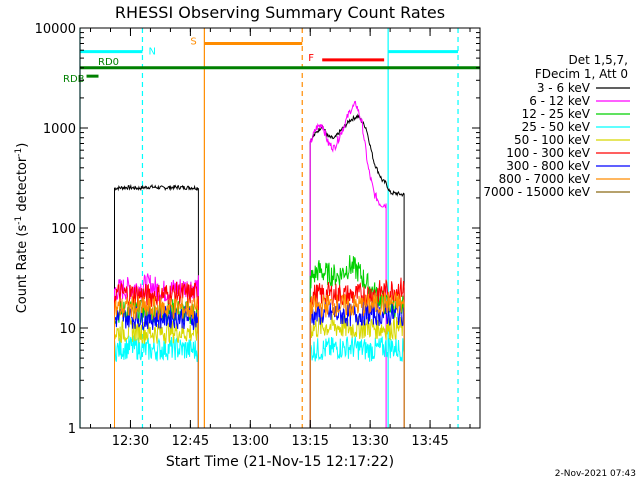 Image resolution: width=640 pixels, height=480 pixels. What do you see at coordinates (556, 114) in the screenshot?
I see `legend-label-2: 12 - 25 keV` at bounding box center [556, 114].